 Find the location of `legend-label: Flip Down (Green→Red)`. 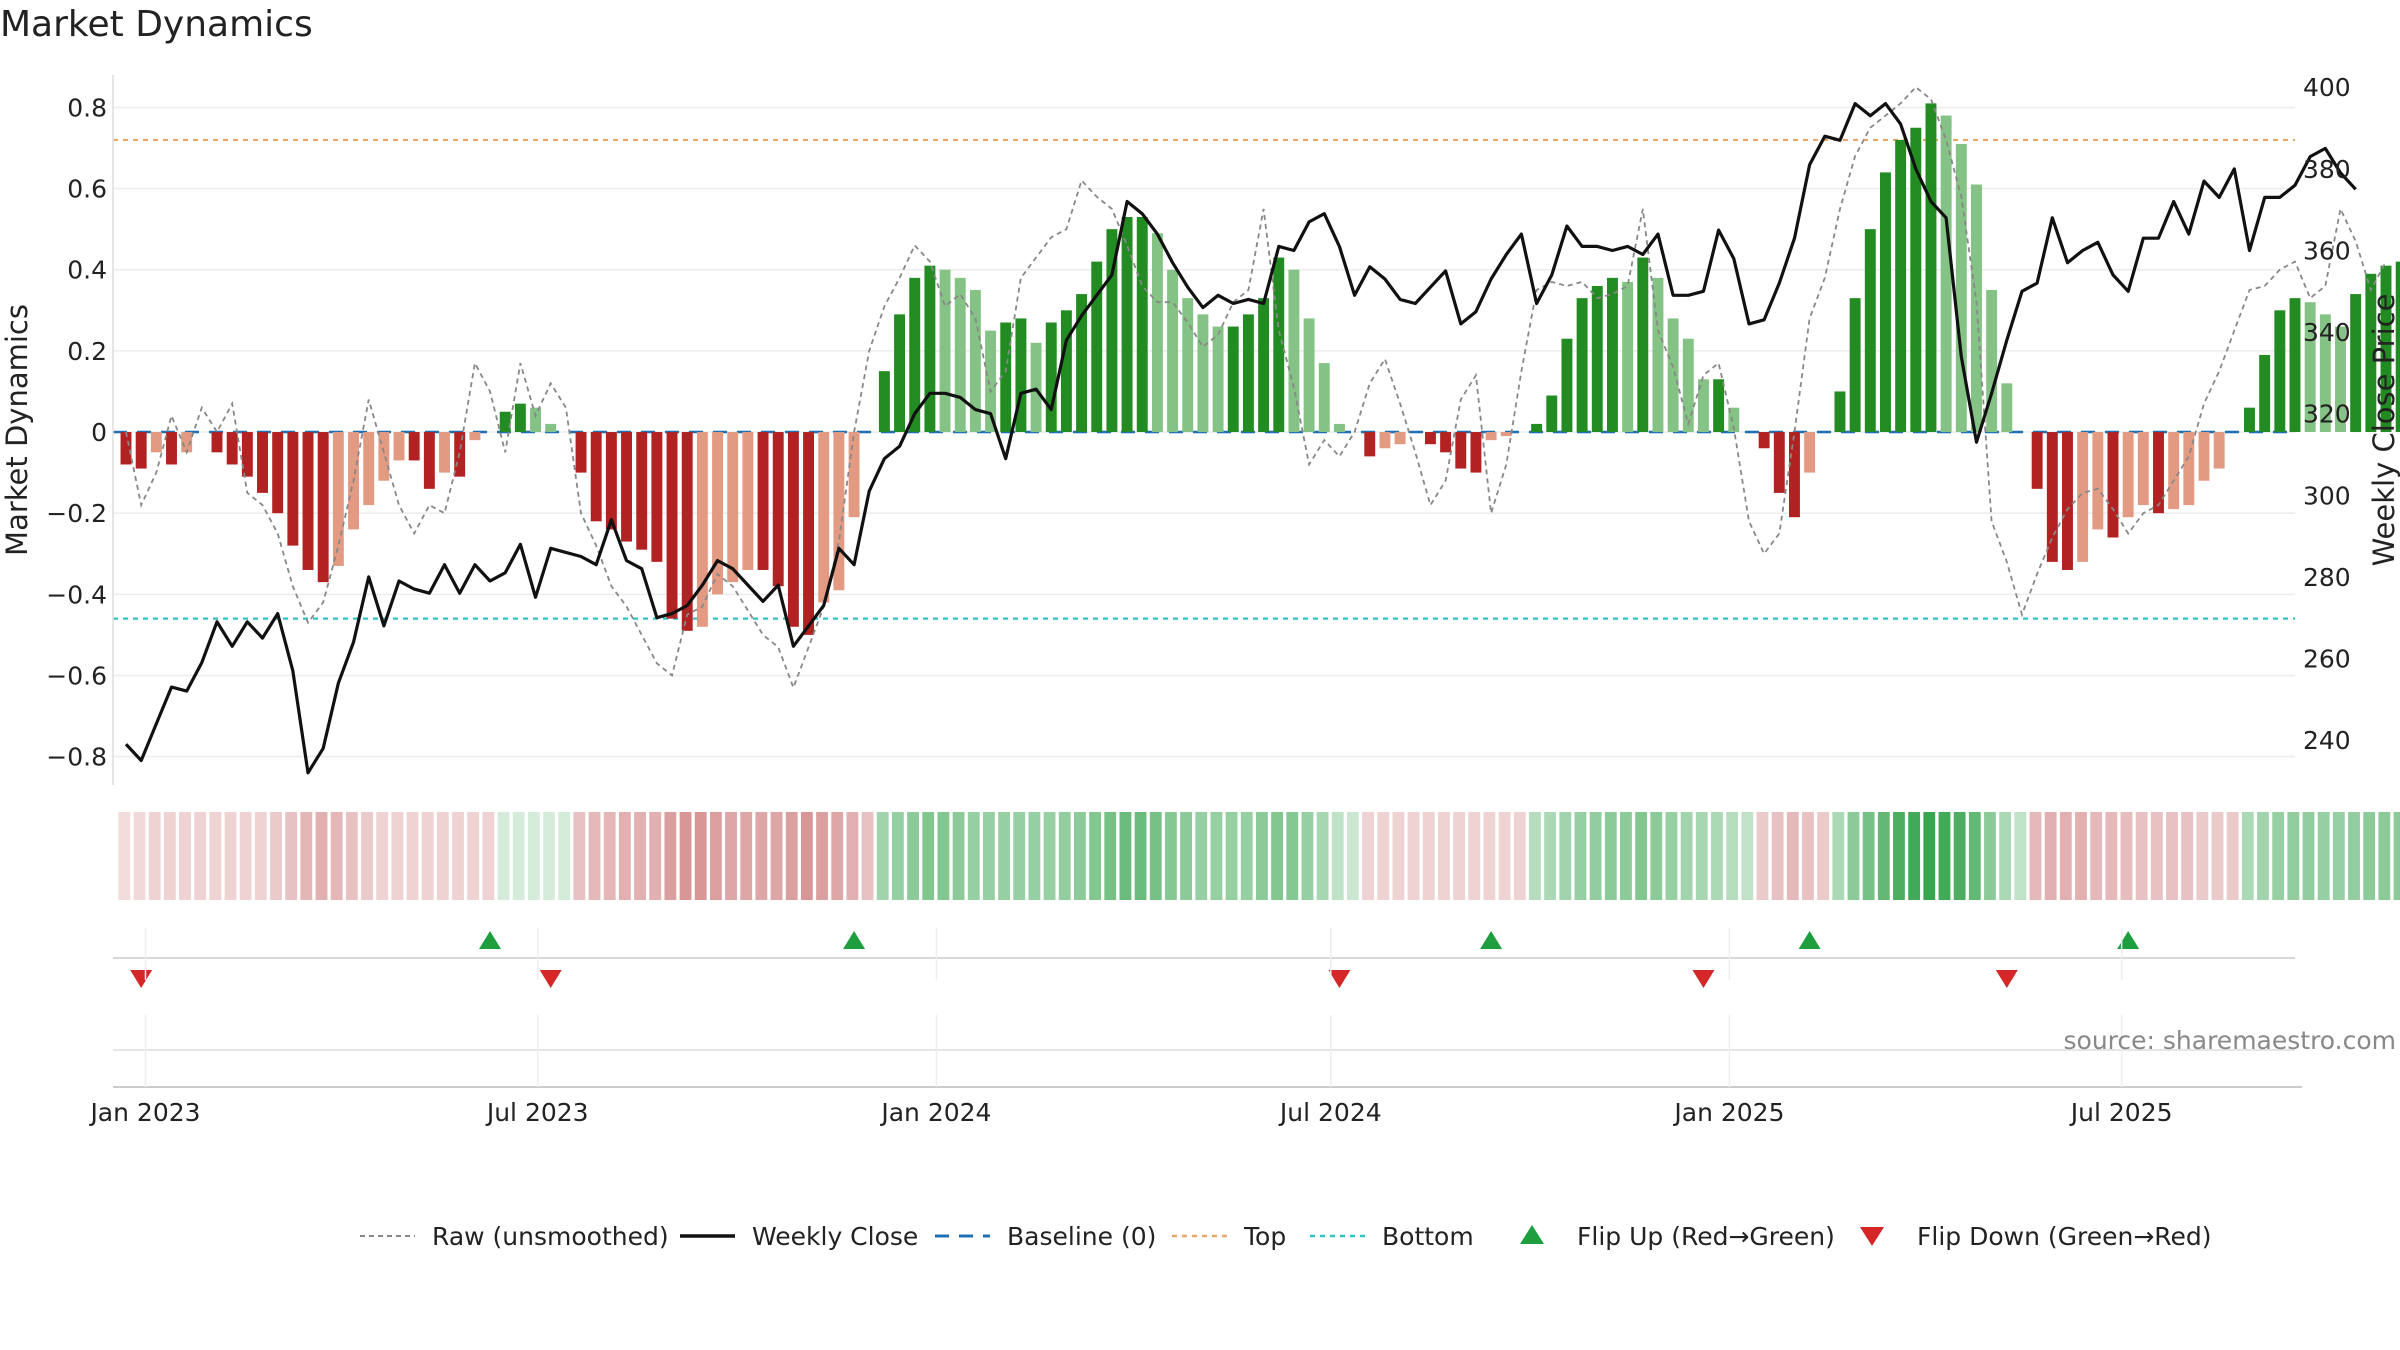

legend-label: Flip Down (Green→Red) is located at coordinates (2064, 1236).